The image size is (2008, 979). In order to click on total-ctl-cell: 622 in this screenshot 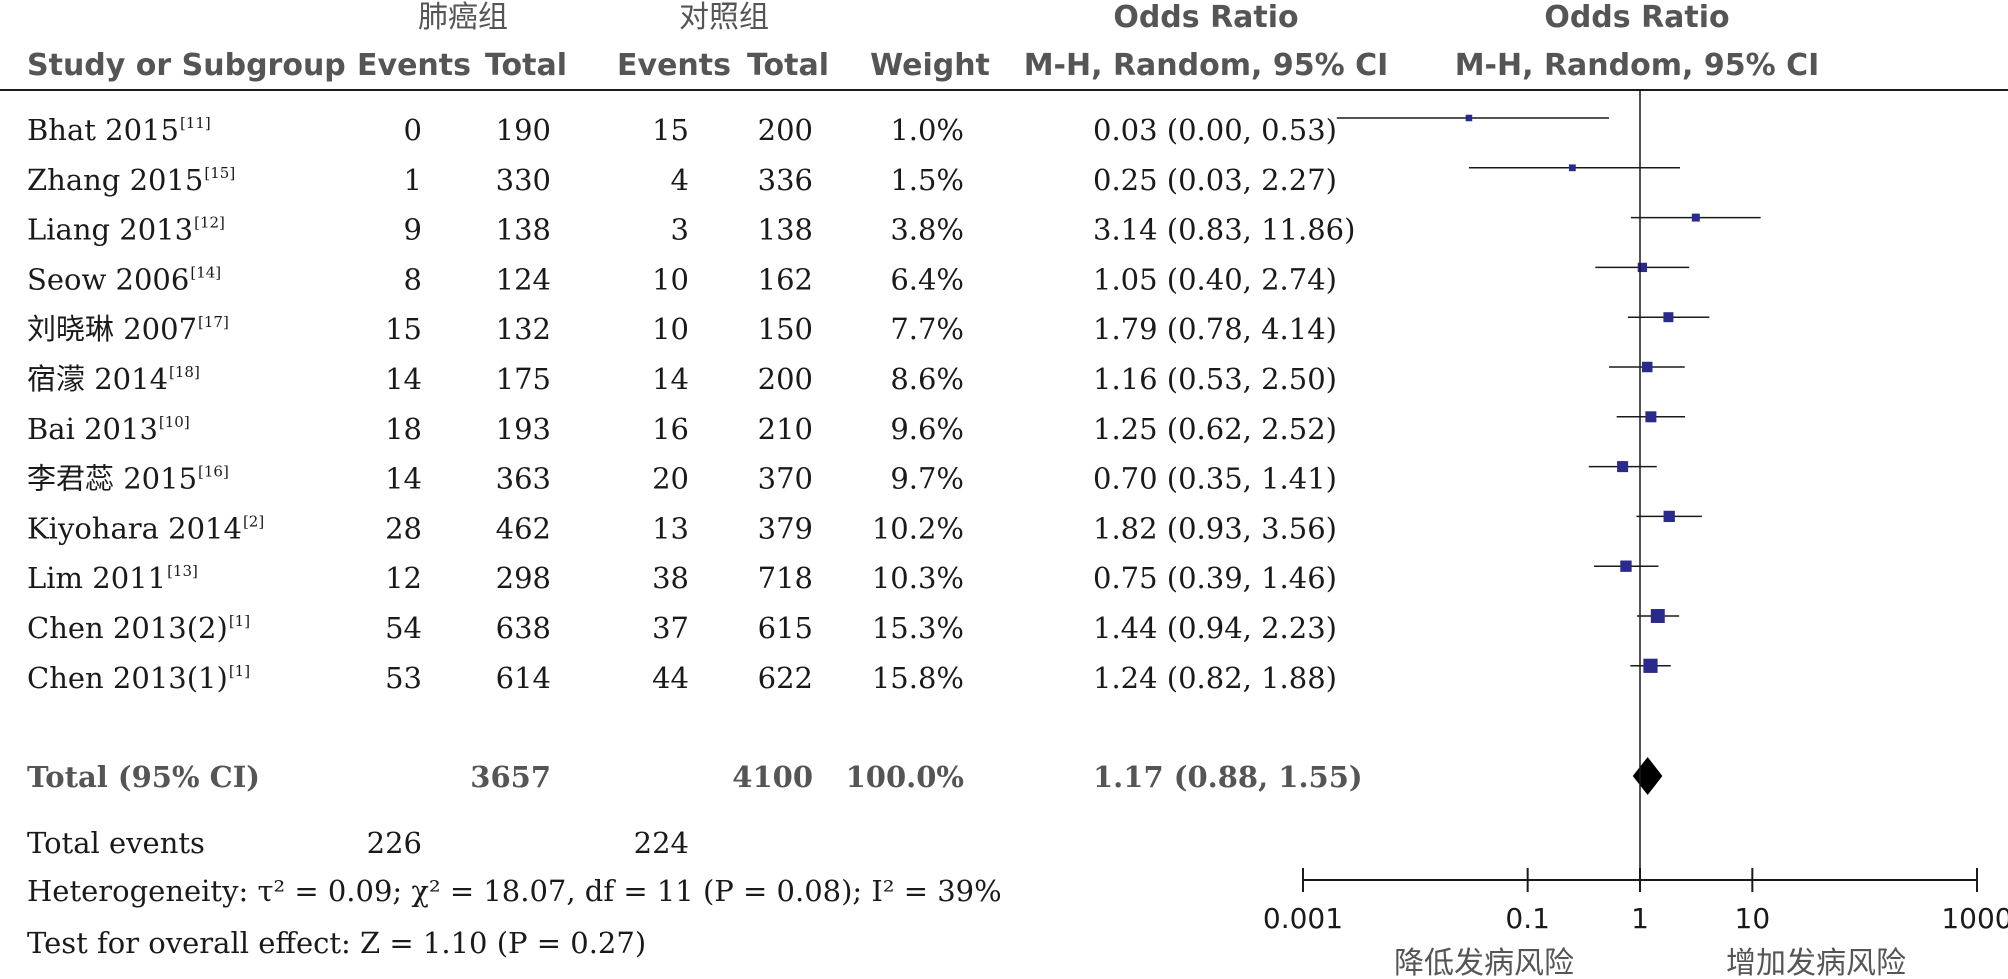, I will do `click(785, 678)`.